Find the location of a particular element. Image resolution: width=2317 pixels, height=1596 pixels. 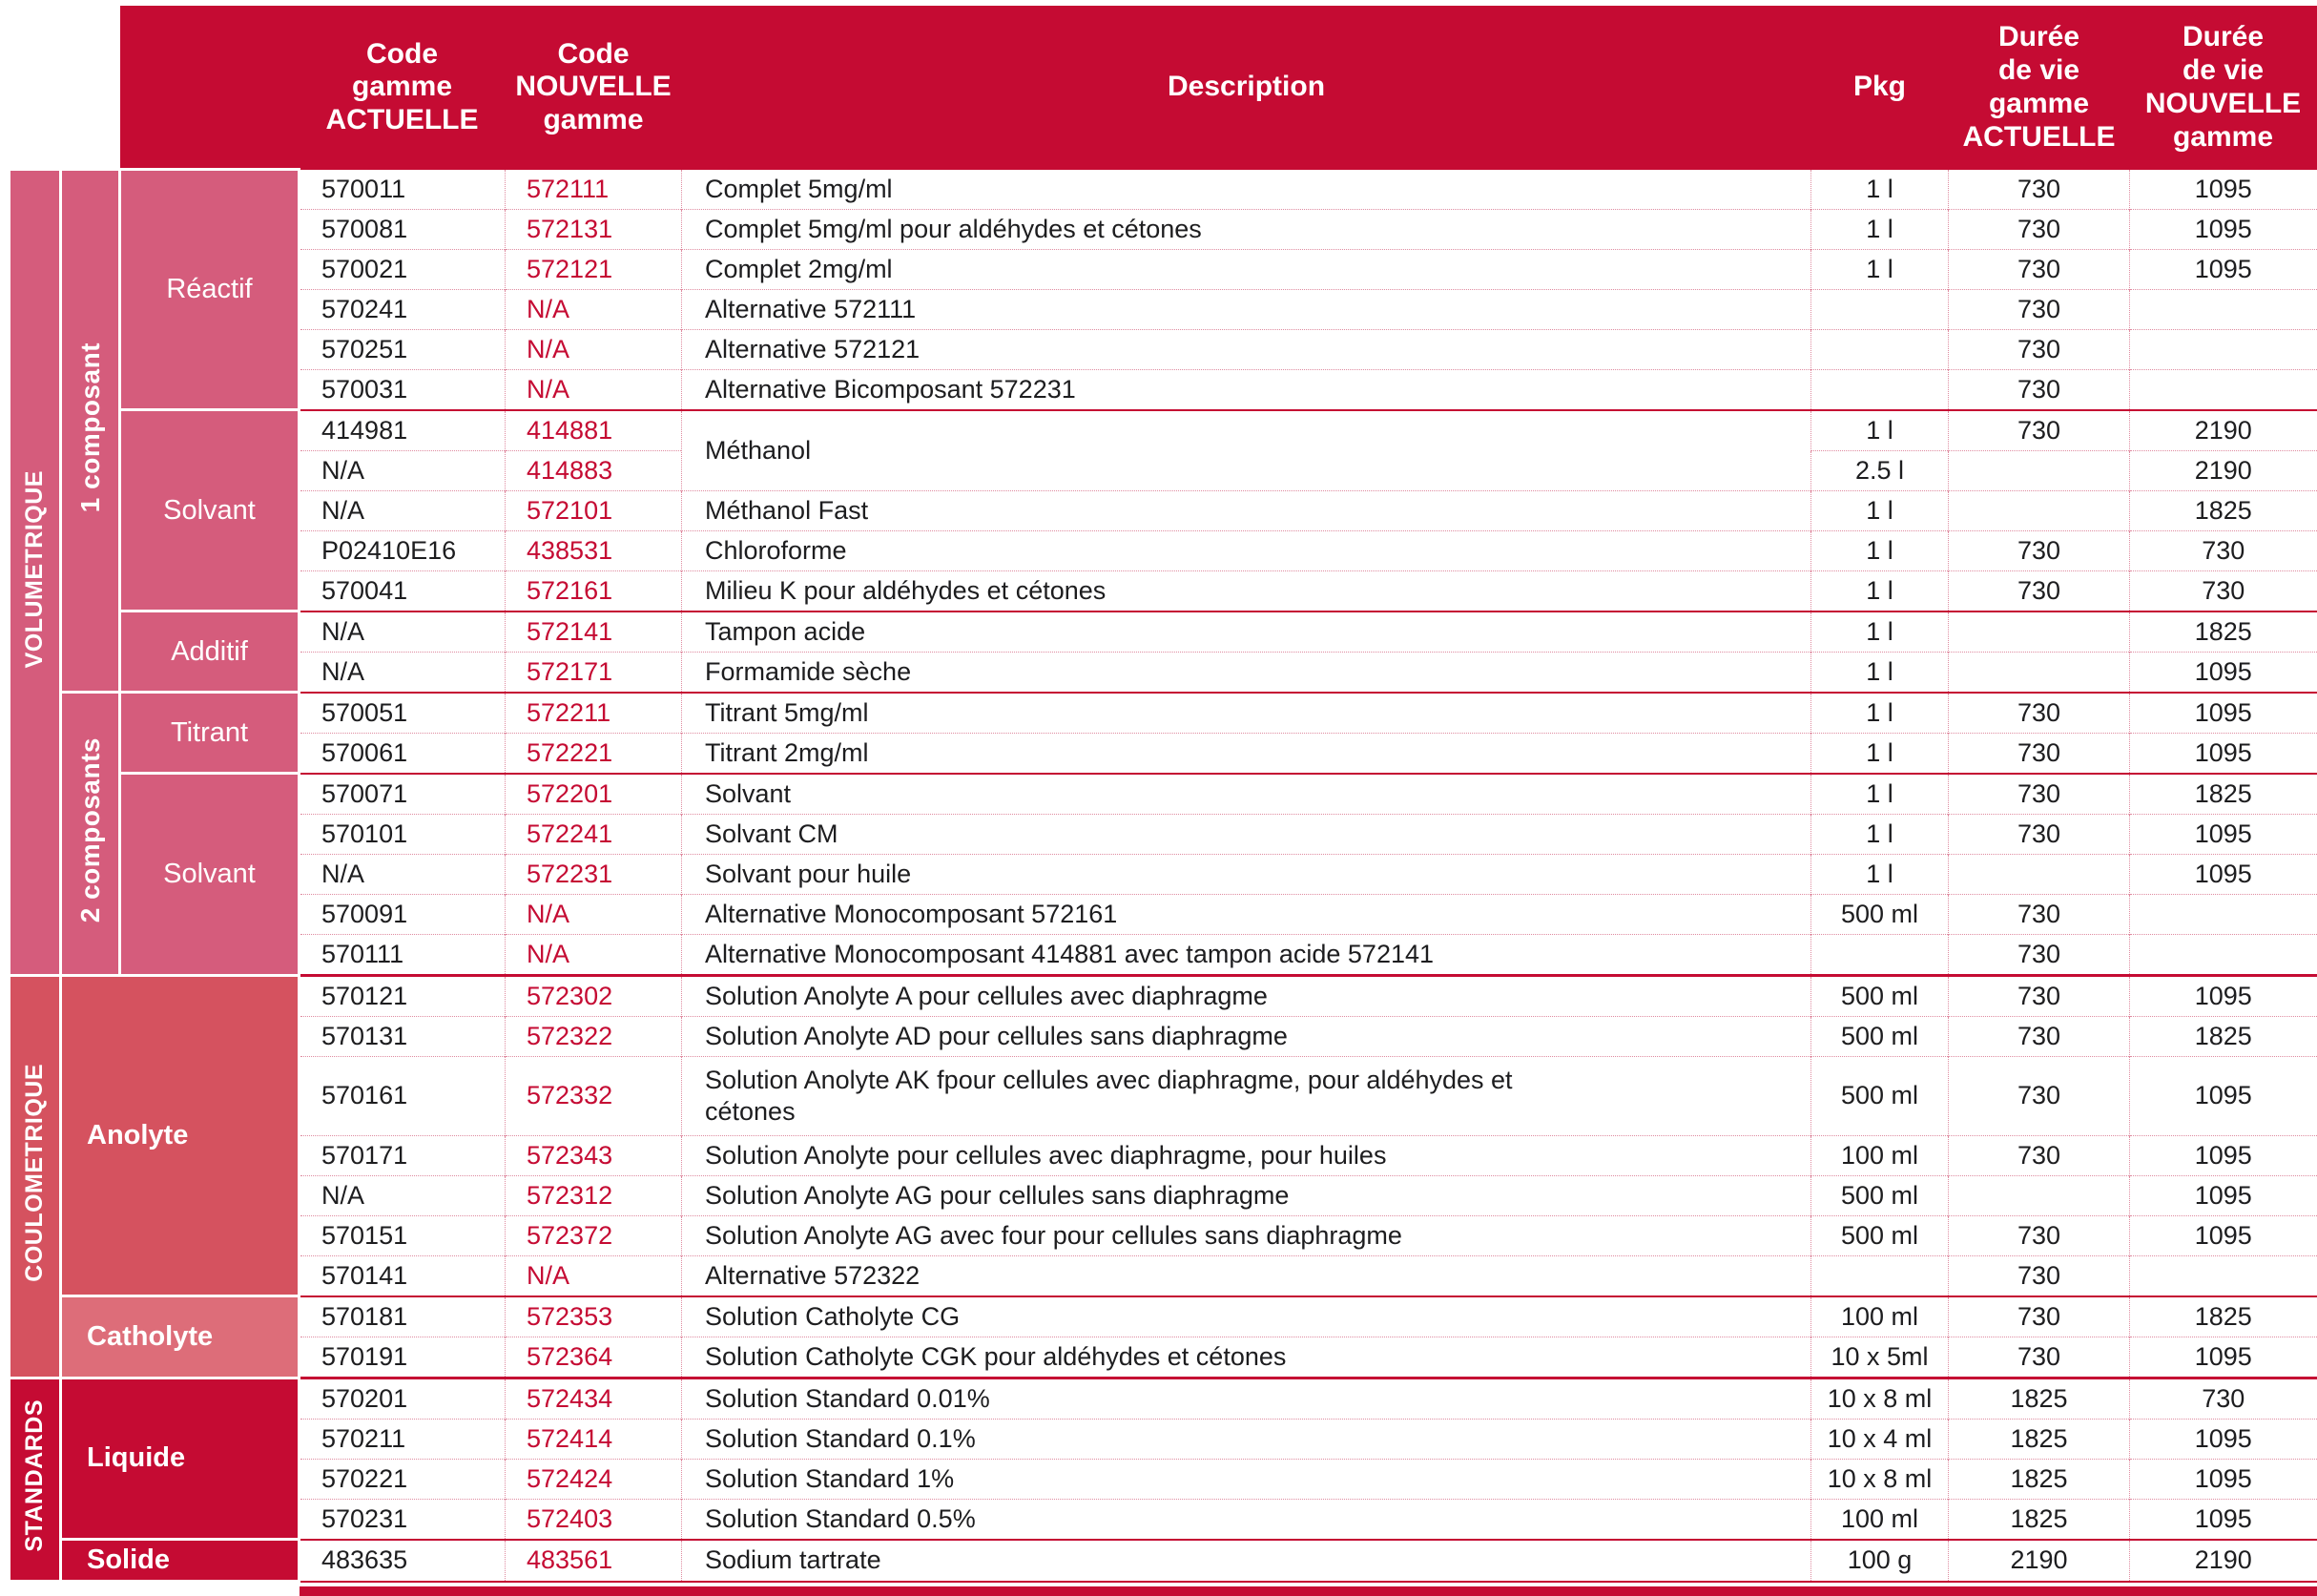

group-label-text: 2 composants is located at coordinates (91, 830).